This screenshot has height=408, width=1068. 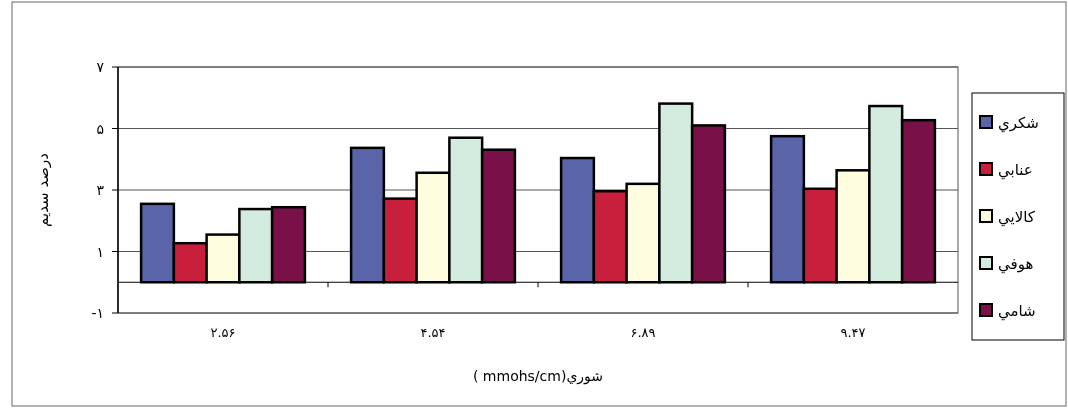 What do you see at coordinates (223, 332) in the screenshot?
I see `x-tick-label: ۲.۵۶` at bounding box center [223, 332].